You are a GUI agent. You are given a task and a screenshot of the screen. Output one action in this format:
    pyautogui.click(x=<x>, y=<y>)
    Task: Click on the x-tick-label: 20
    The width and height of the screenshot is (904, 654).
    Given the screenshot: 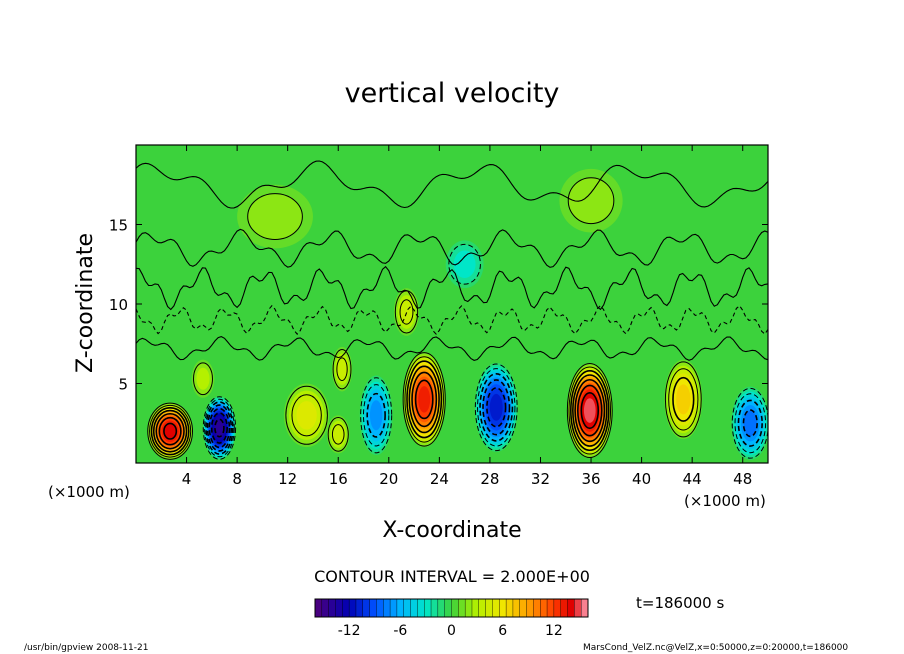 What is the action you would take?
    pyautogui.click(x=388, y=479)
    